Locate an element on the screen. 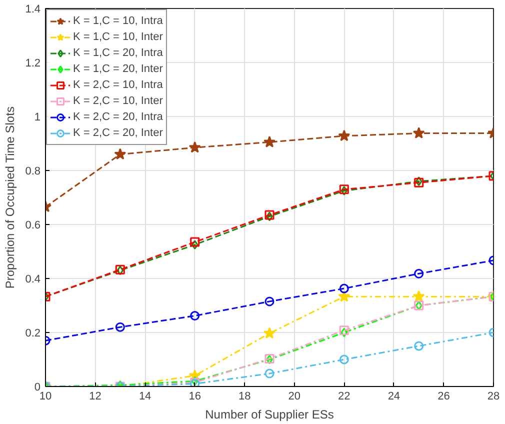  legend-label: K = 2,C = 10, Intra is located at coordinates (118, 85).